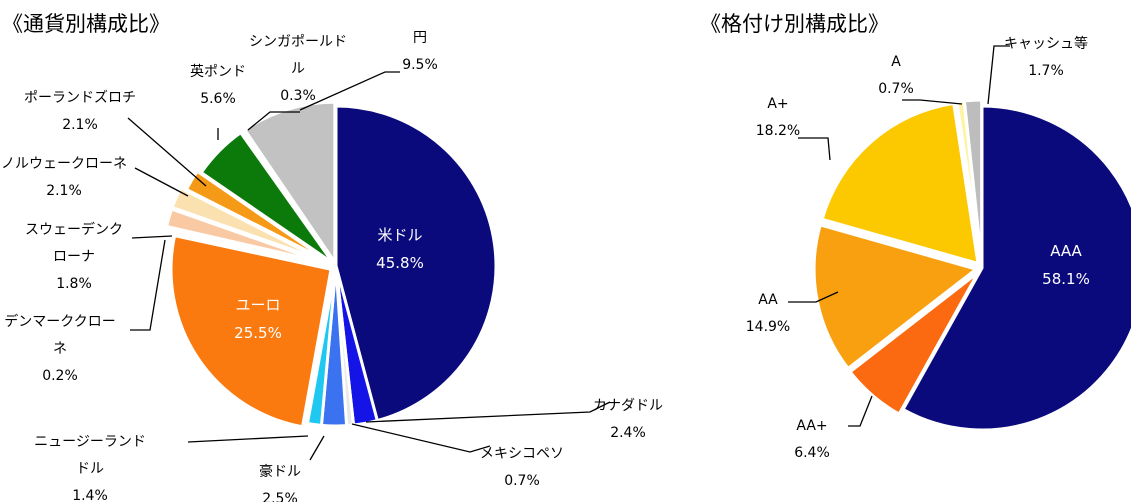 This screenshot has width=1131, height=502. Describe the element at coordinates (522, 454) in the screenshot. I see `slice-name-label: メキシコペソ` at that location.